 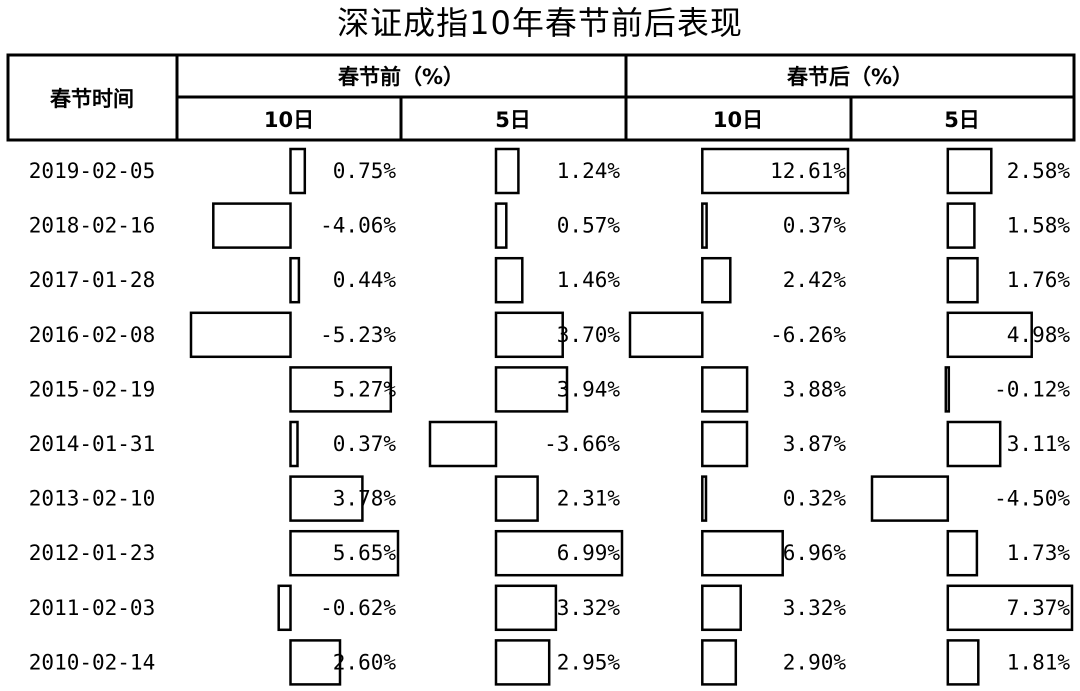 I want to click on value-label-5d-before: 3.32%, so click(x=589, y=608).